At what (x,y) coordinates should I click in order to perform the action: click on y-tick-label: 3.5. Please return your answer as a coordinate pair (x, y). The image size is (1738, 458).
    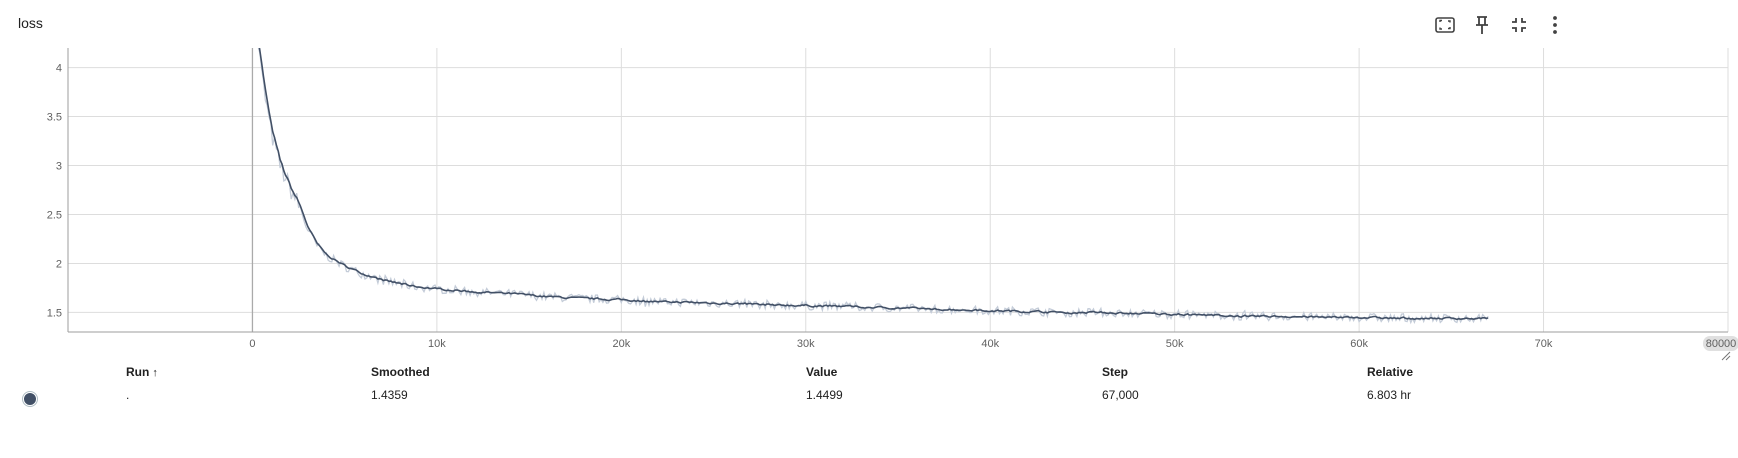
    Looking at the image, I should click on (54, 118).